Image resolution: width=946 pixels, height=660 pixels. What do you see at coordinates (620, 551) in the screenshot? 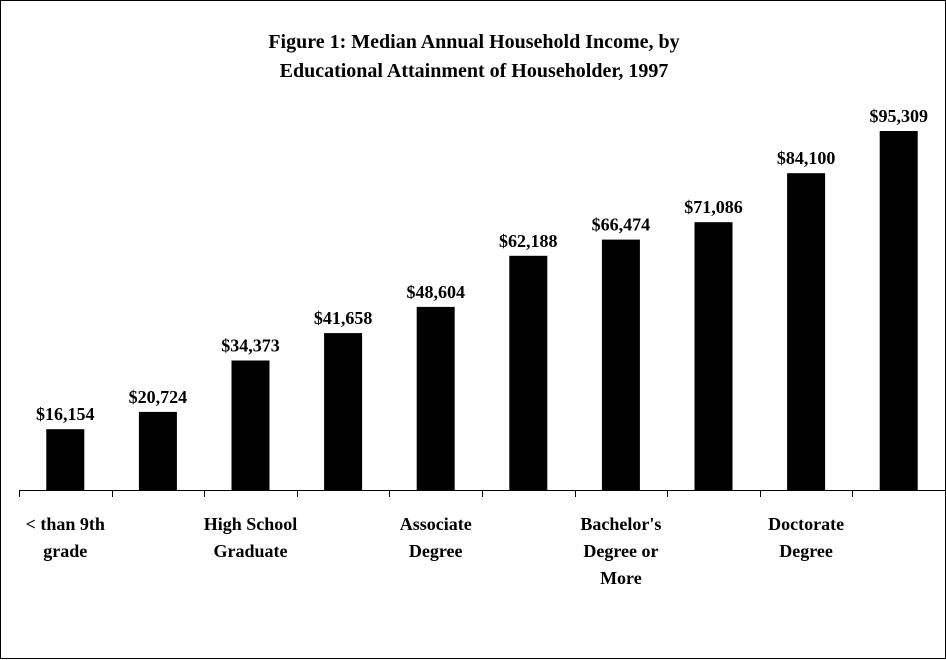
I see `x-tick-label-6: Bachelor's Degree or More` at bounding box center [620, 551].